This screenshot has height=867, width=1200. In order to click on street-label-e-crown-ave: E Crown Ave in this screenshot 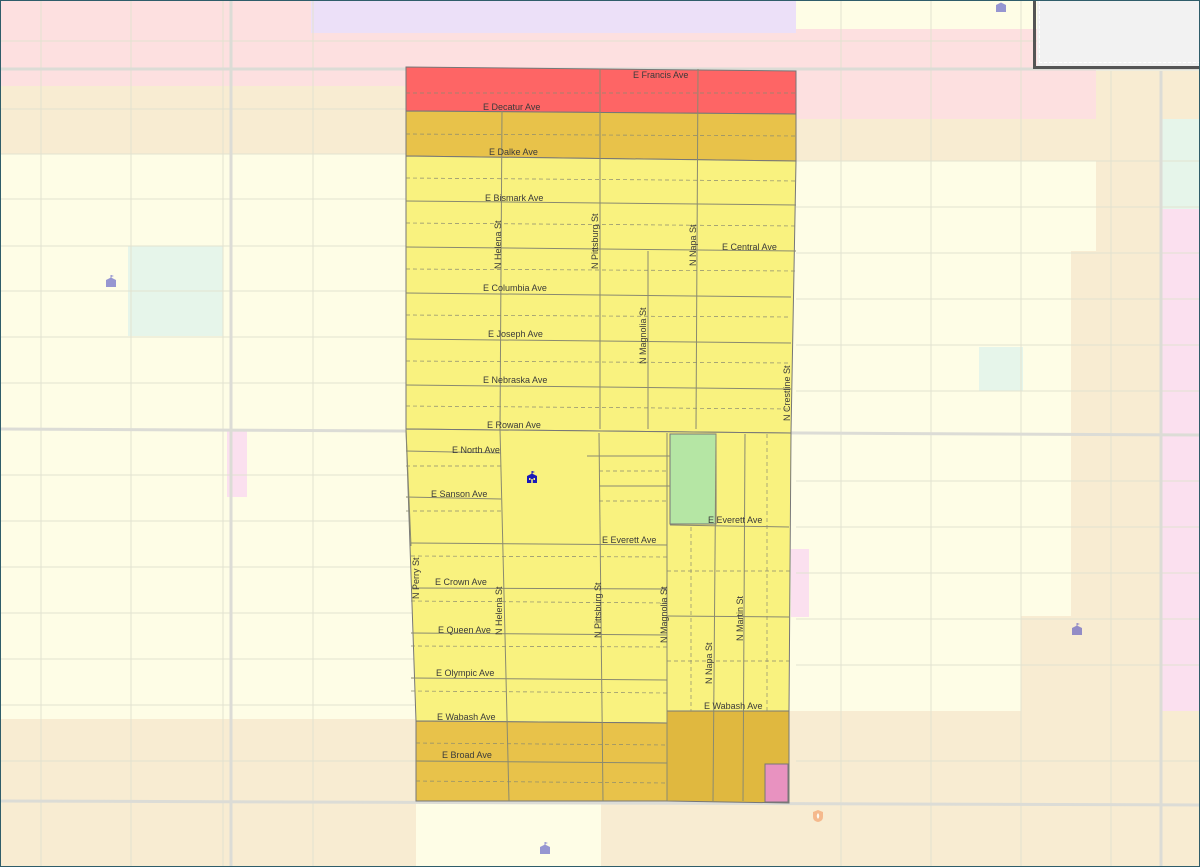, I will do `click(461, 582)`.